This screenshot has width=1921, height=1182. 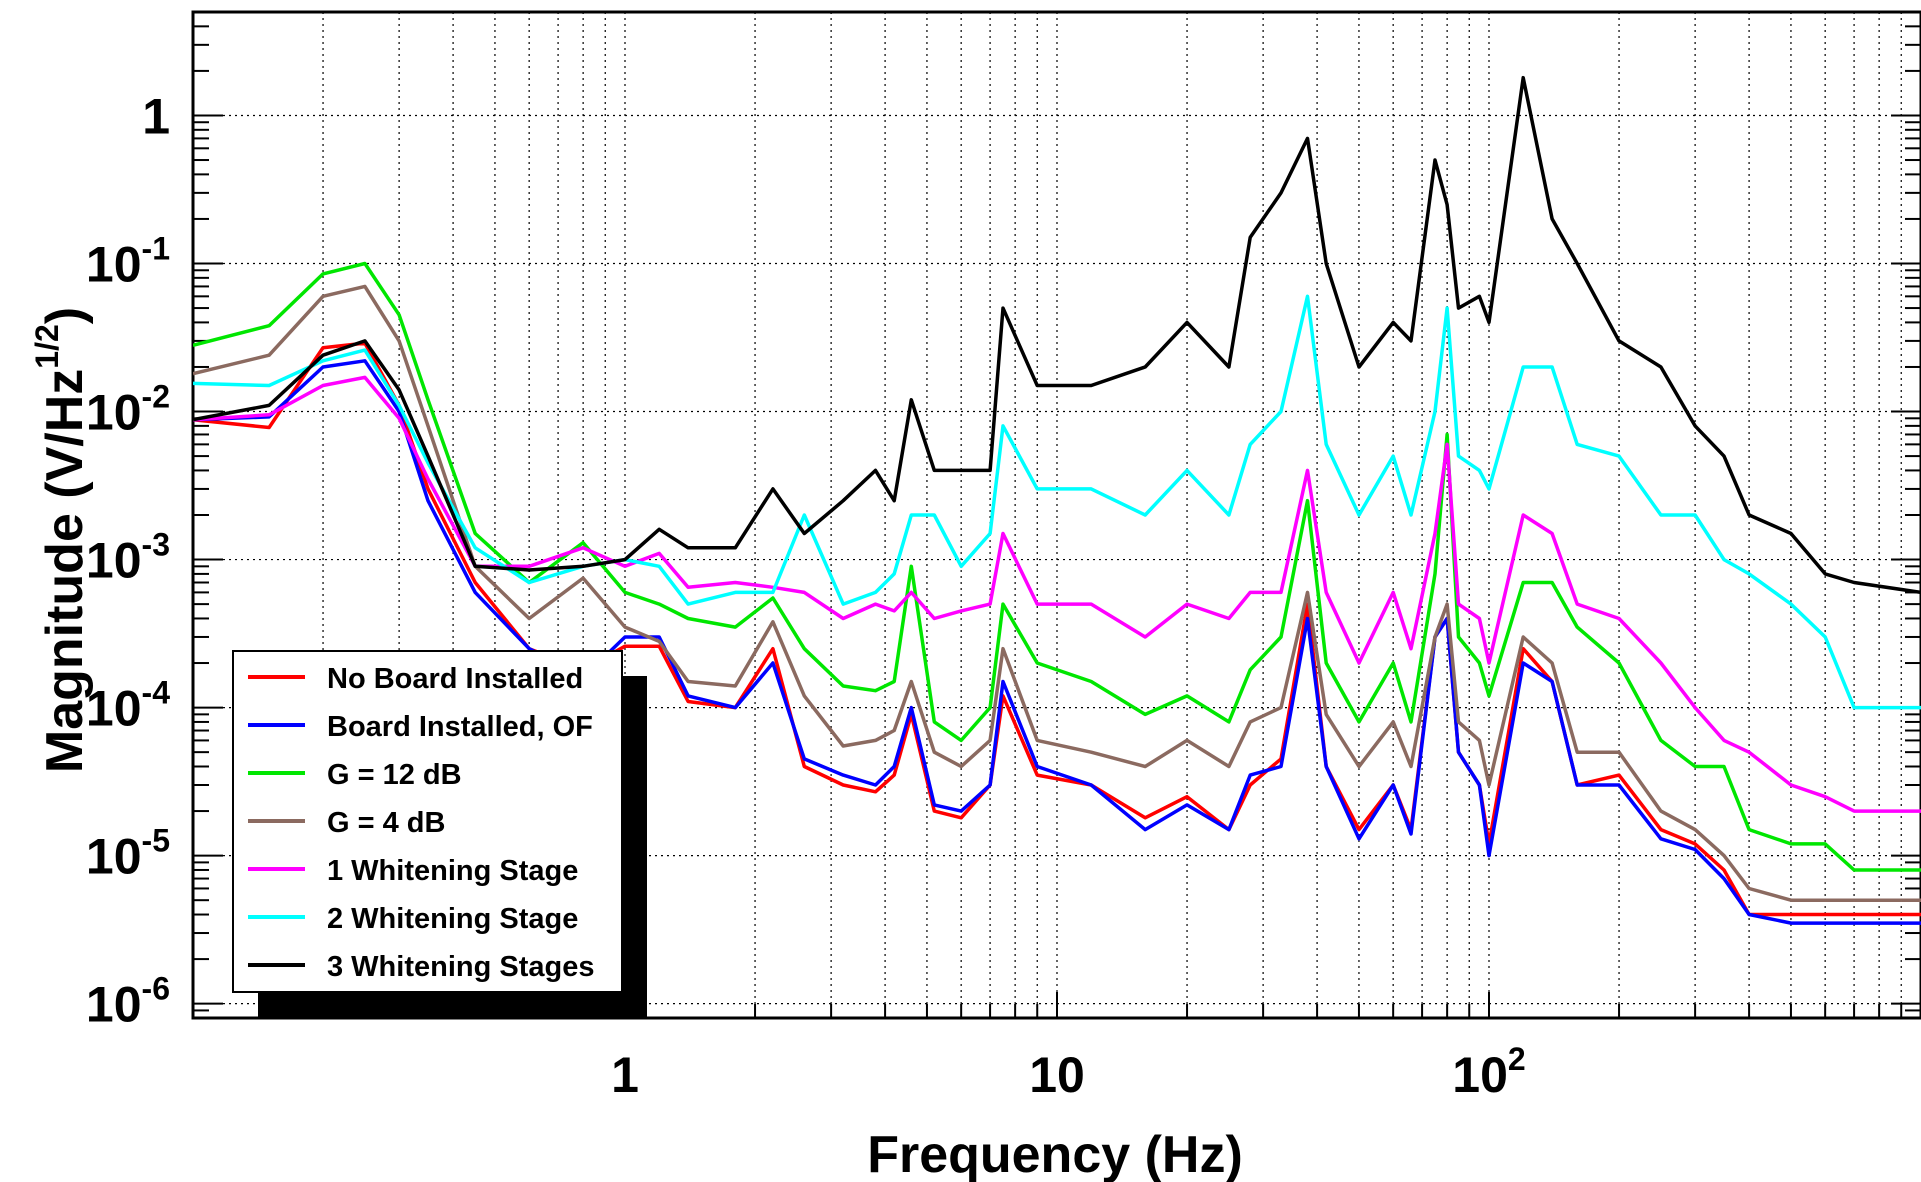 I want to click on y-tick-label: 10⁻⁶, so click(x=128, y=1002).